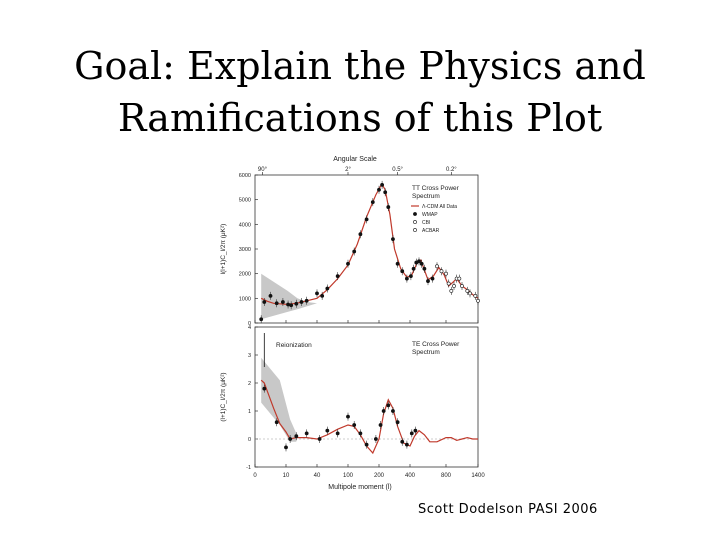 This screenshot has width=720, height=540. What do you see at coordinates (289, 296) in the screenshot?
I see `tt-model-uncertainty-band` at bounding box center [289, 296].